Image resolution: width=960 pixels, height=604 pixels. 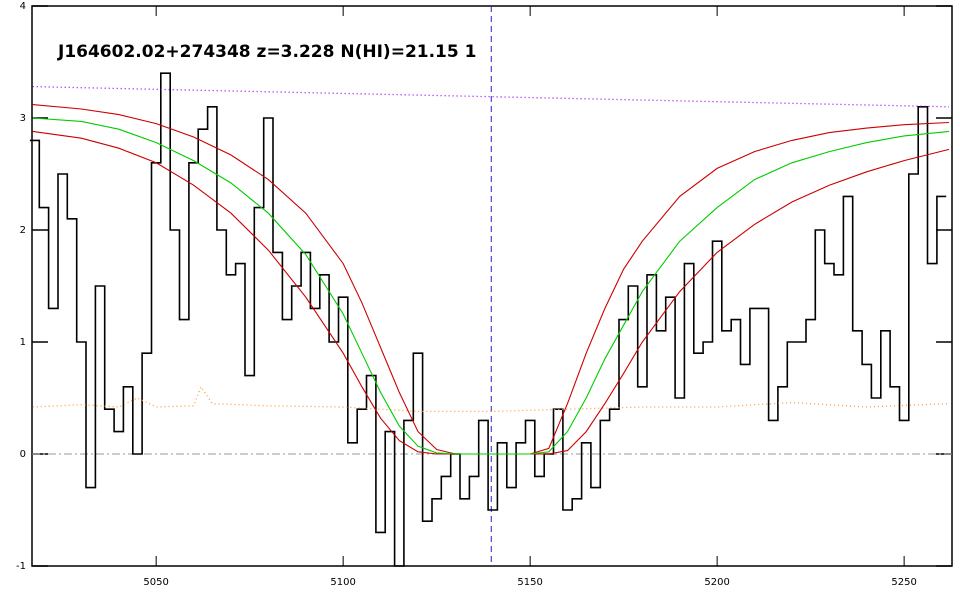 I want to click on x-tick-label: 5050, so click(x=155, y=582).